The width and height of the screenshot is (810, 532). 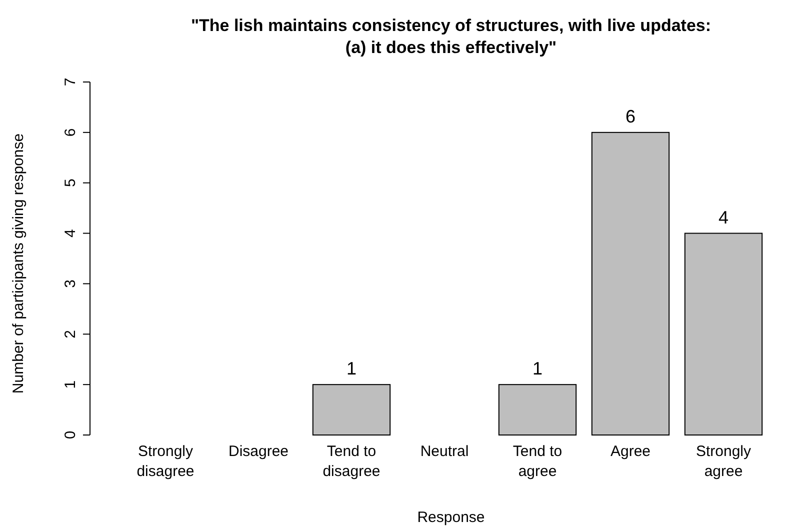 What do you see at coordinates (70, 132) in the screenshot?
I see `y-tick-label: 6` at bounding box center [70, 132].